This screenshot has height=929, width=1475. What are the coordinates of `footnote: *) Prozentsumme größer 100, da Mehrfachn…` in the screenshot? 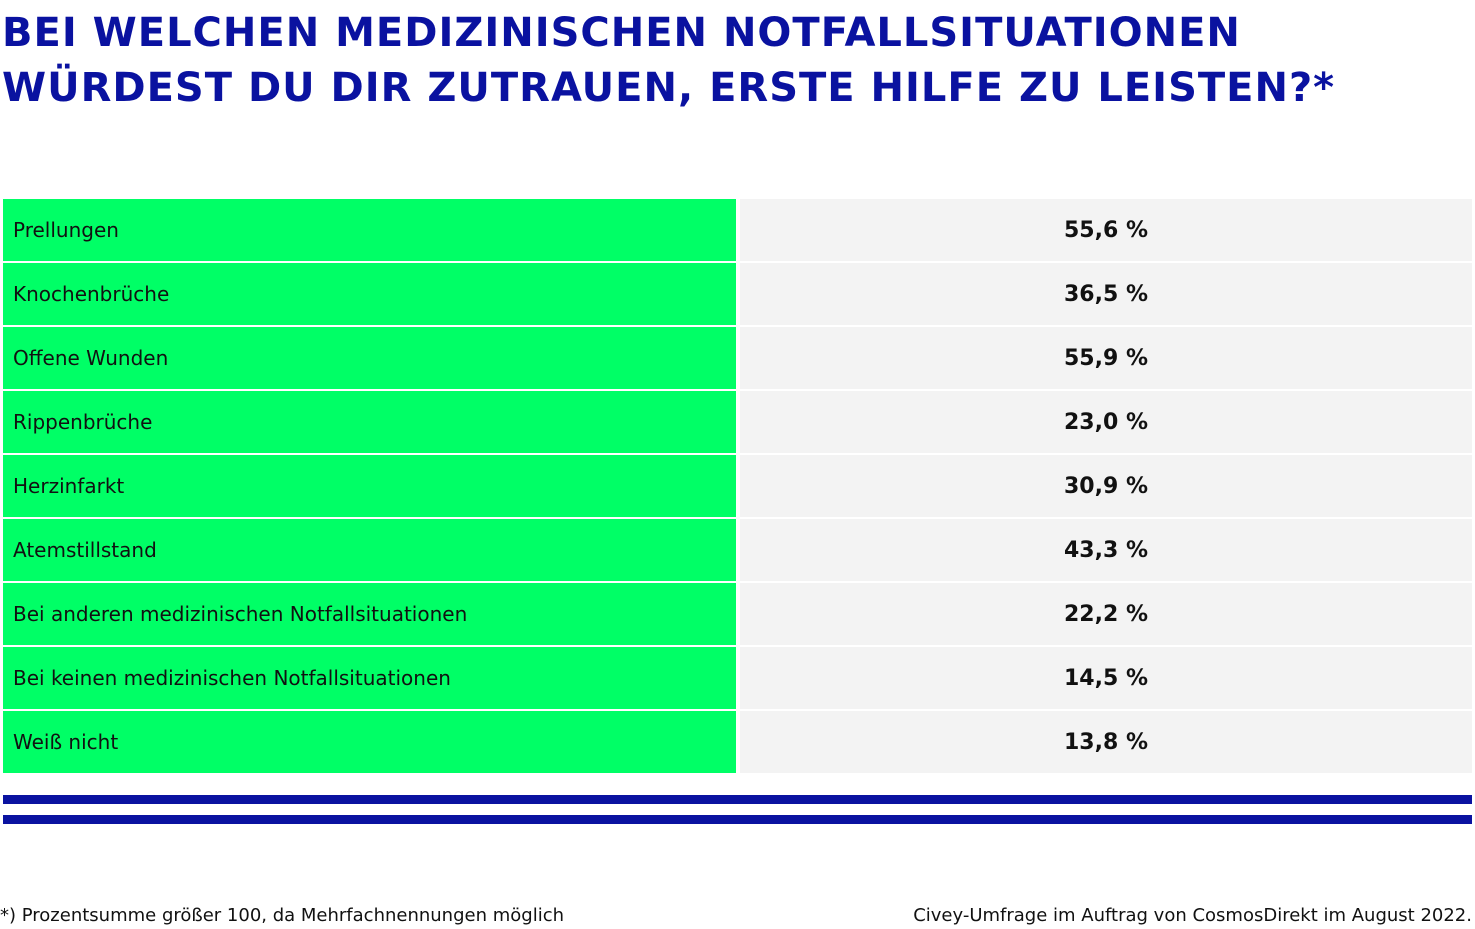 It's located at (282, 915).